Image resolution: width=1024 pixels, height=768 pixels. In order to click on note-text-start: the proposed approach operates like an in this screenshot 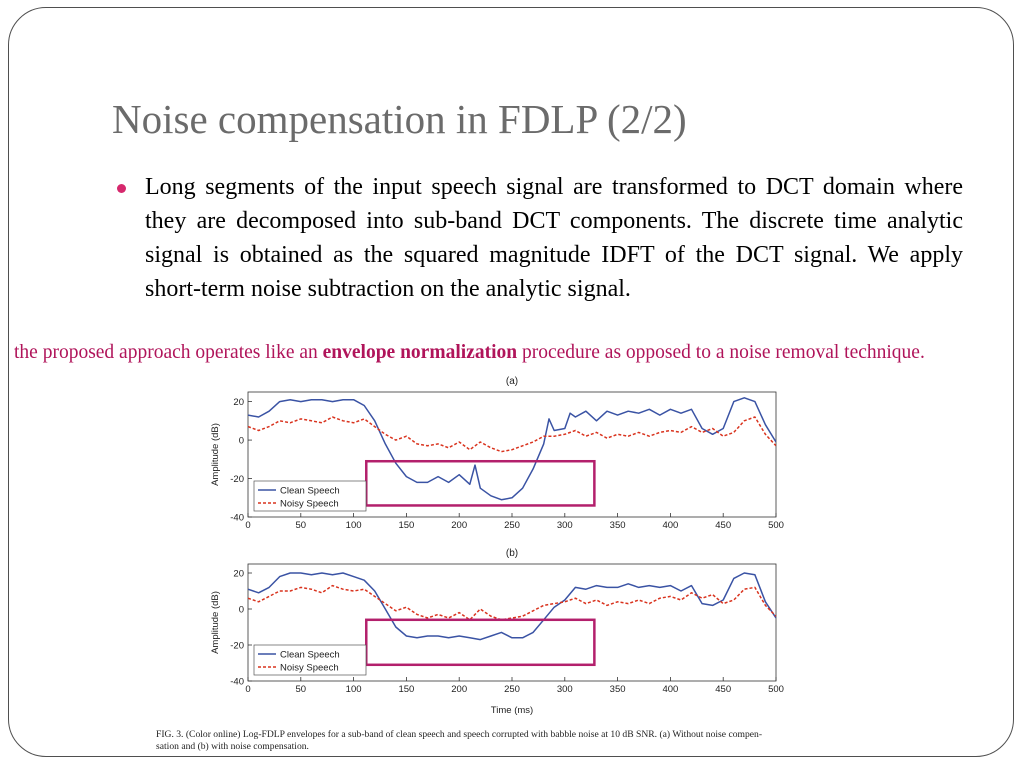, I will do `click(168, 352)`.